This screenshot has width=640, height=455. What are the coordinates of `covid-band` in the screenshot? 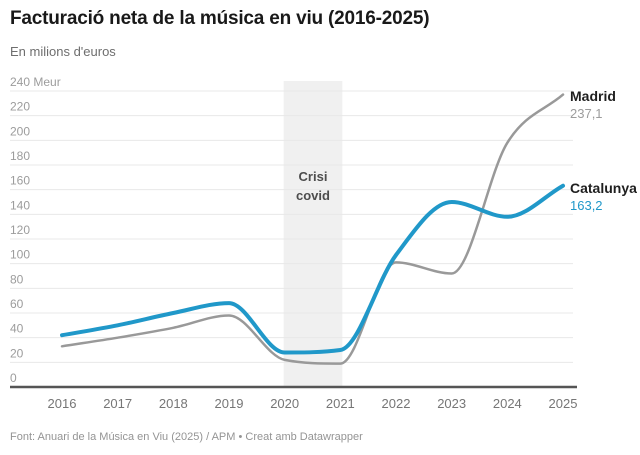 It's located at (313, 234).